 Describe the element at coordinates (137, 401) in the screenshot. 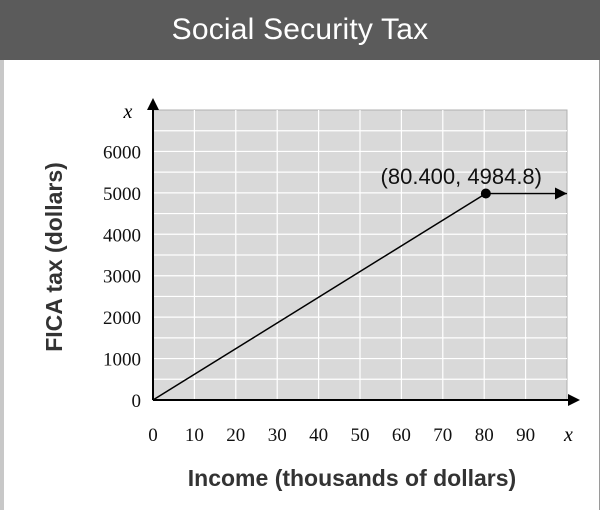

I see `y-tick-label: 0` at that location.